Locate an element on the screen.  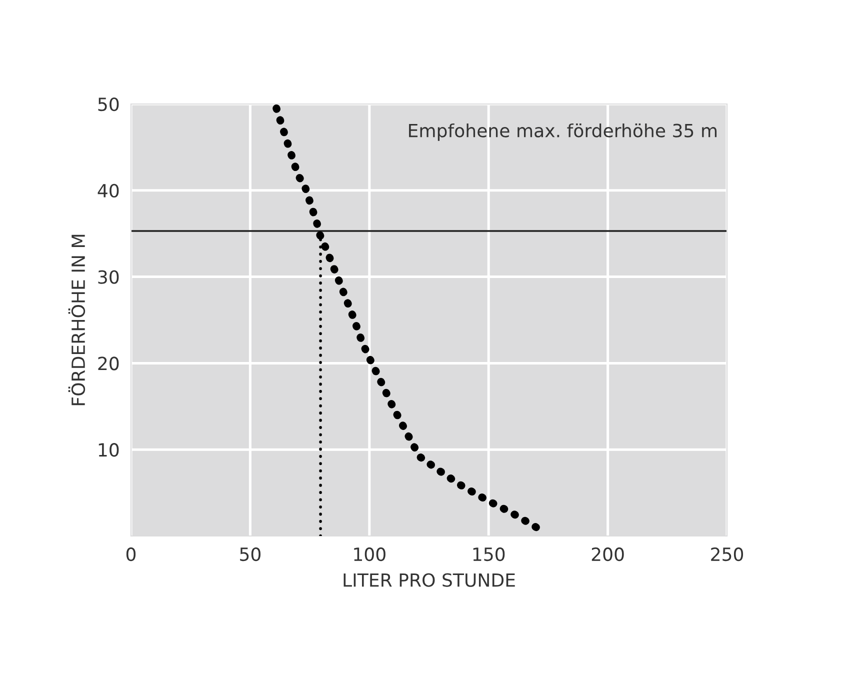
y-tick-label: 40 is located at coordinates (108, 191).